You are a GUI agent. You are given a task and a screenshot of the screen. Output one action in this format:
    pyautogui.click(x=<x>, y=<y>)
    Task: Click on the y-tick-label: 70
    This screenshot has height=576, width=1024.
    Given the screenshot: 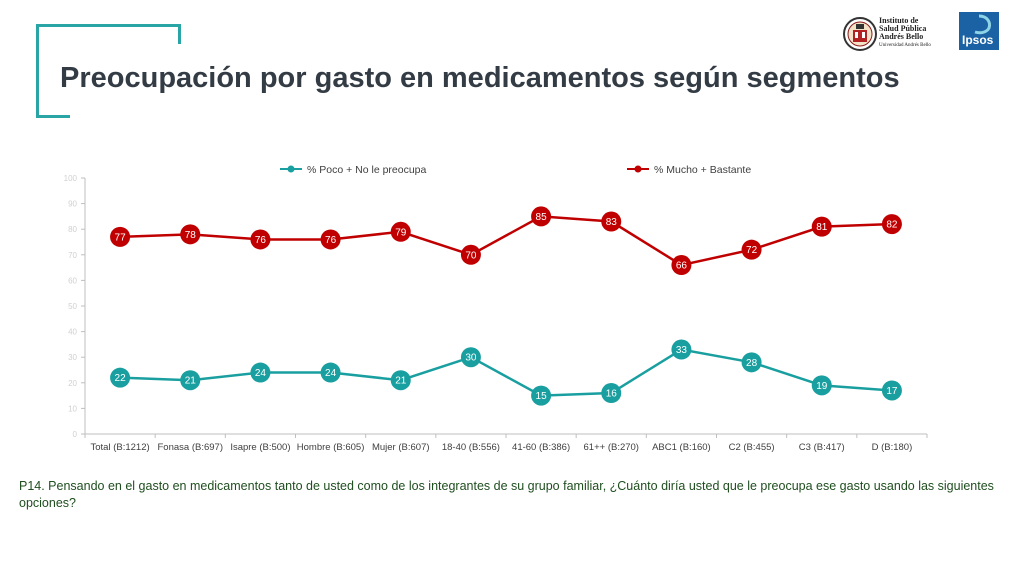 What is the action you would take?
    pyautogui.click(x=72, y=255)
    